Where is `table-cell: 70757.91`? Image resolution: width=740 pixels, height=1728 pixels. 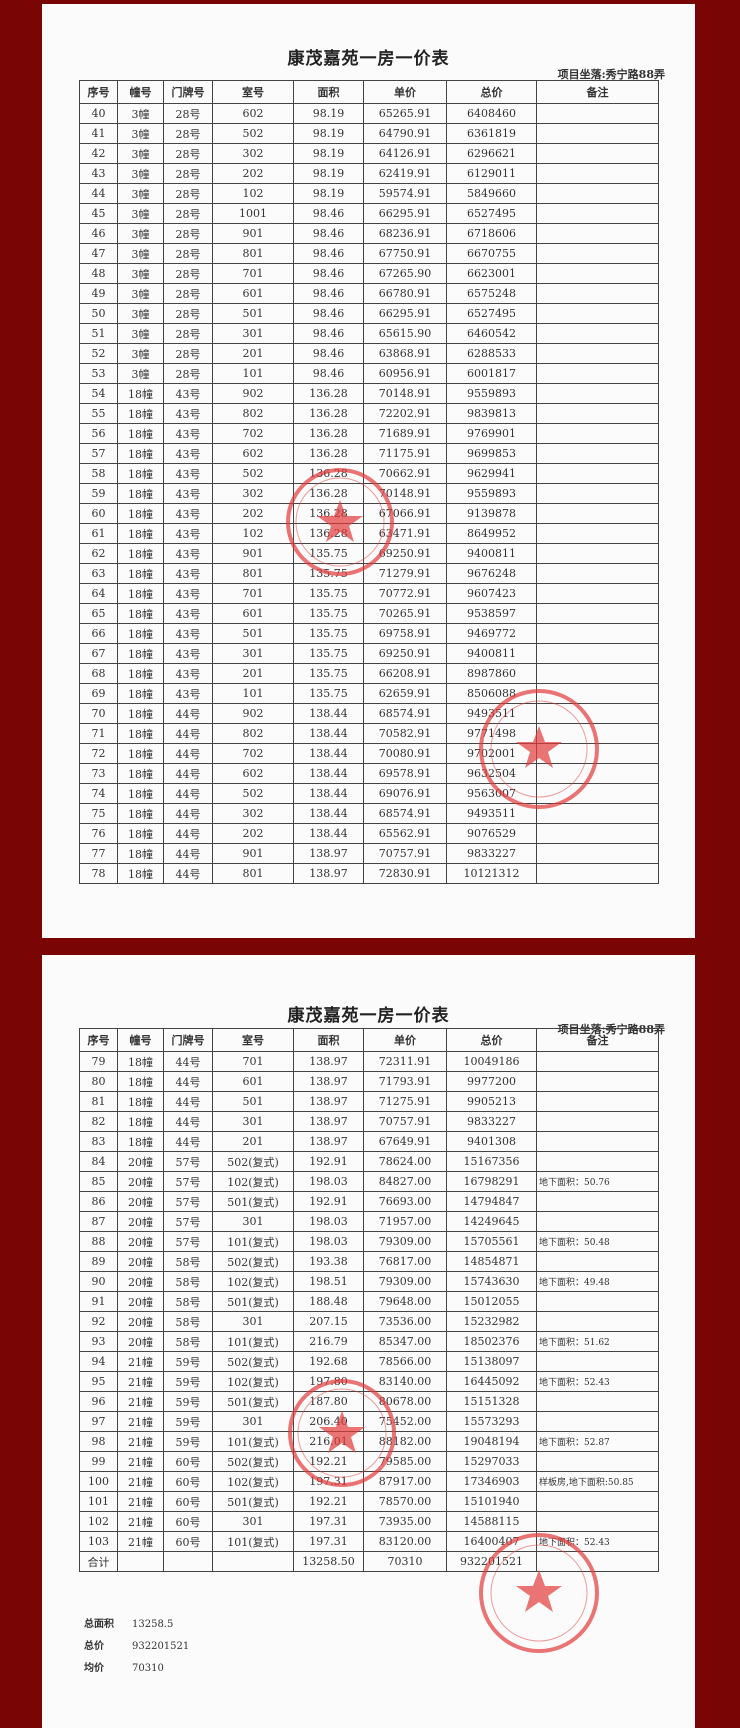
table-cell: 70757.91 is located at coordinates (405, 1121).